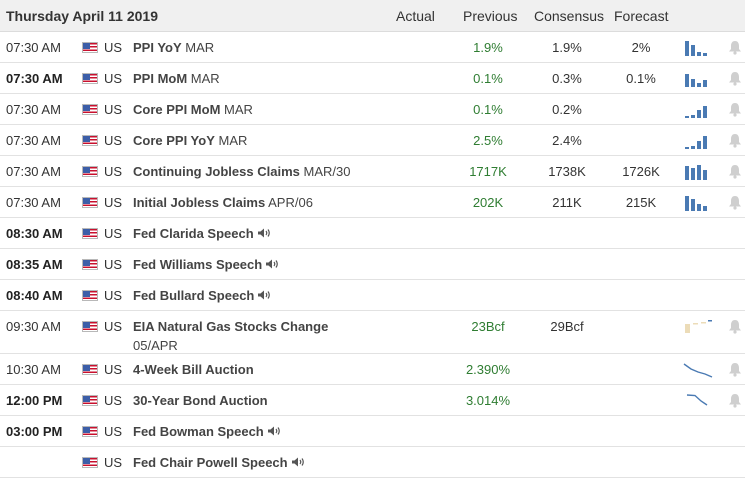 This screenshot has height=486, width=745. I want to click on event-title: Fed Chair Powell Speech, so click(219, 462).